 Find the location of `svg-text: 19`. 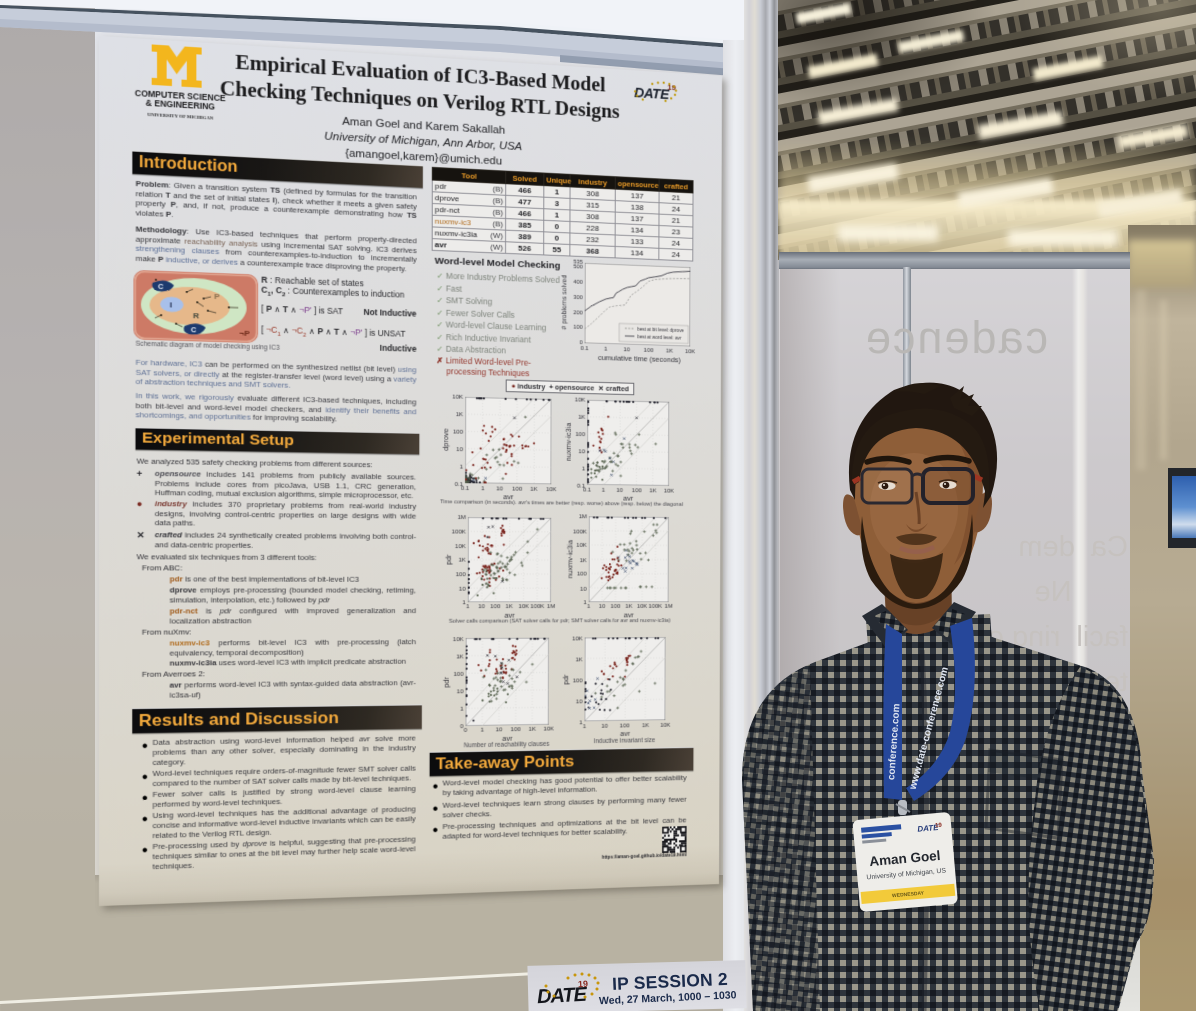

svg-text: 19 is located at coordinates (939, 826).